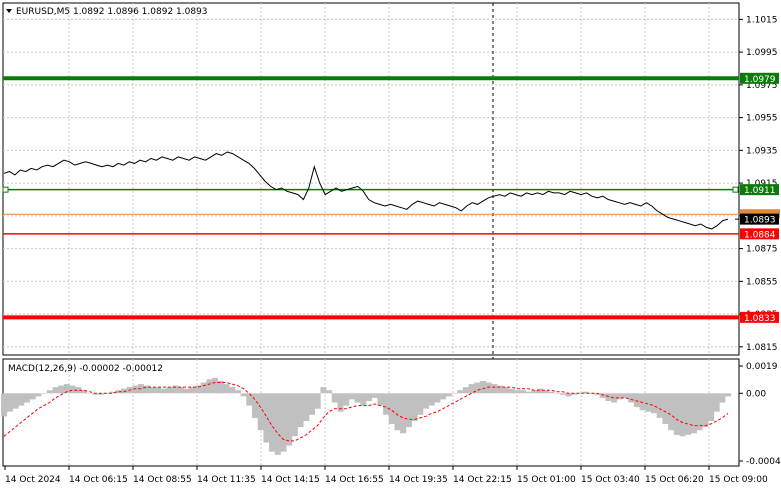 The image size is (781, 489). I want to click on macd-axis: 0.0019 0.00 -0.00044, so click(760, 414).